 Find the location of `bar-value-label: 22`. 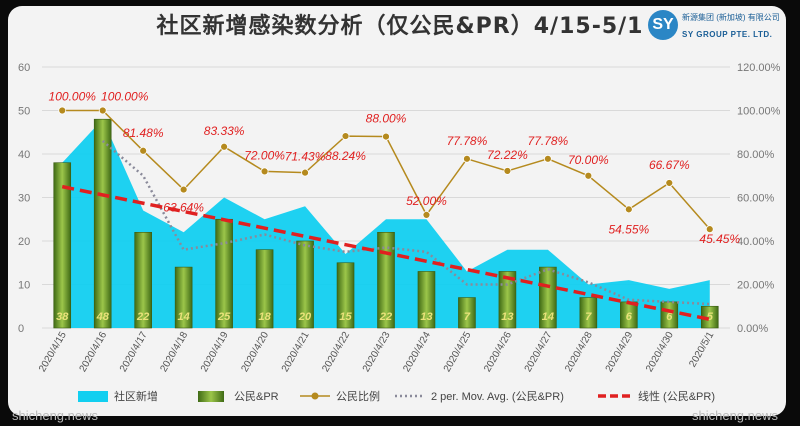

bar-value-label: 22 is located at coordinates (142, 317).